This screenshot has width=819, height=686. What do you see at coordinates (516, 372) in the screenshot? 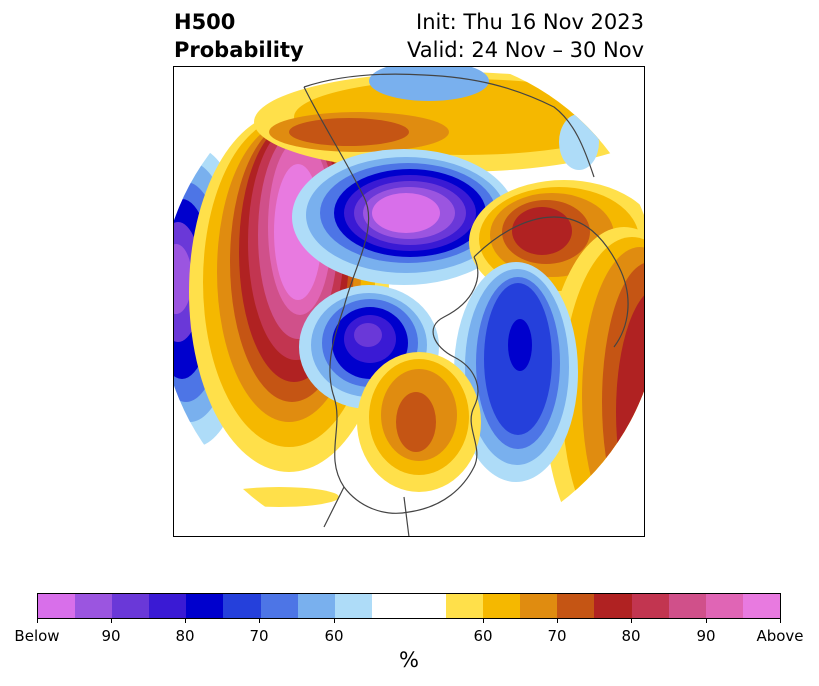
I see `anomaly-atlantic-below` at bounding box center [516, 372].